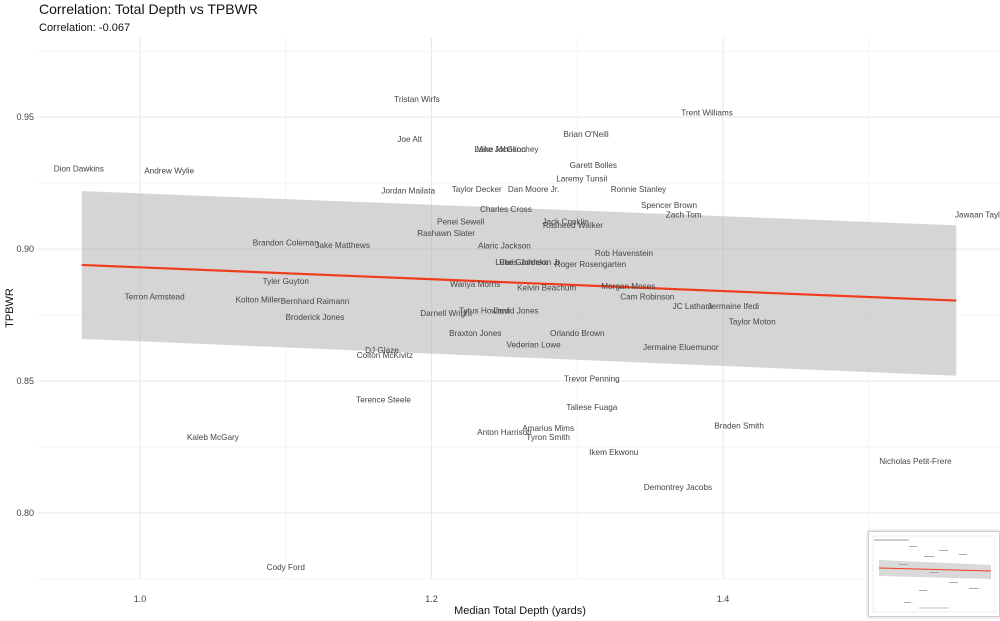 Image resolution: width=1000 pixels, height=621 pixels. Describe the element at coordinates (258, 300) in the screenshot. I see `point-label: Kolton Miller` at that location.